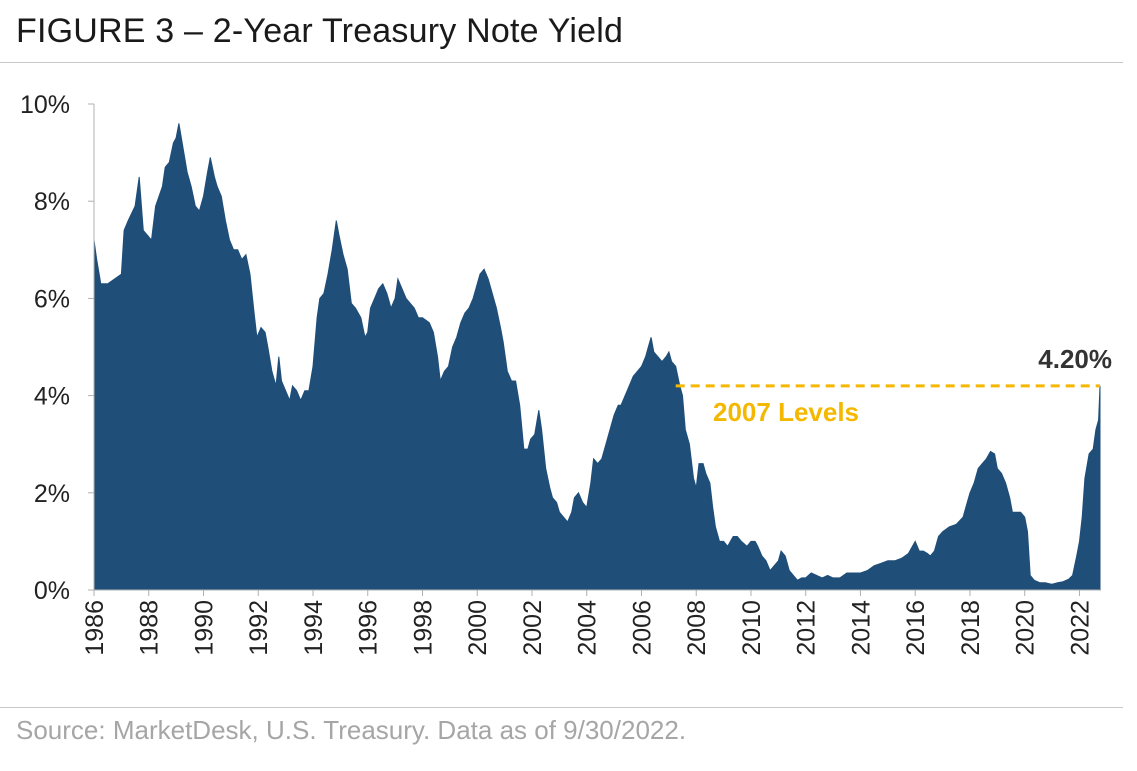  What do you see at coordinates (588, 628) in the screenshot?
I see `x-tick-label: 2004` at bounding box center [588, 628].